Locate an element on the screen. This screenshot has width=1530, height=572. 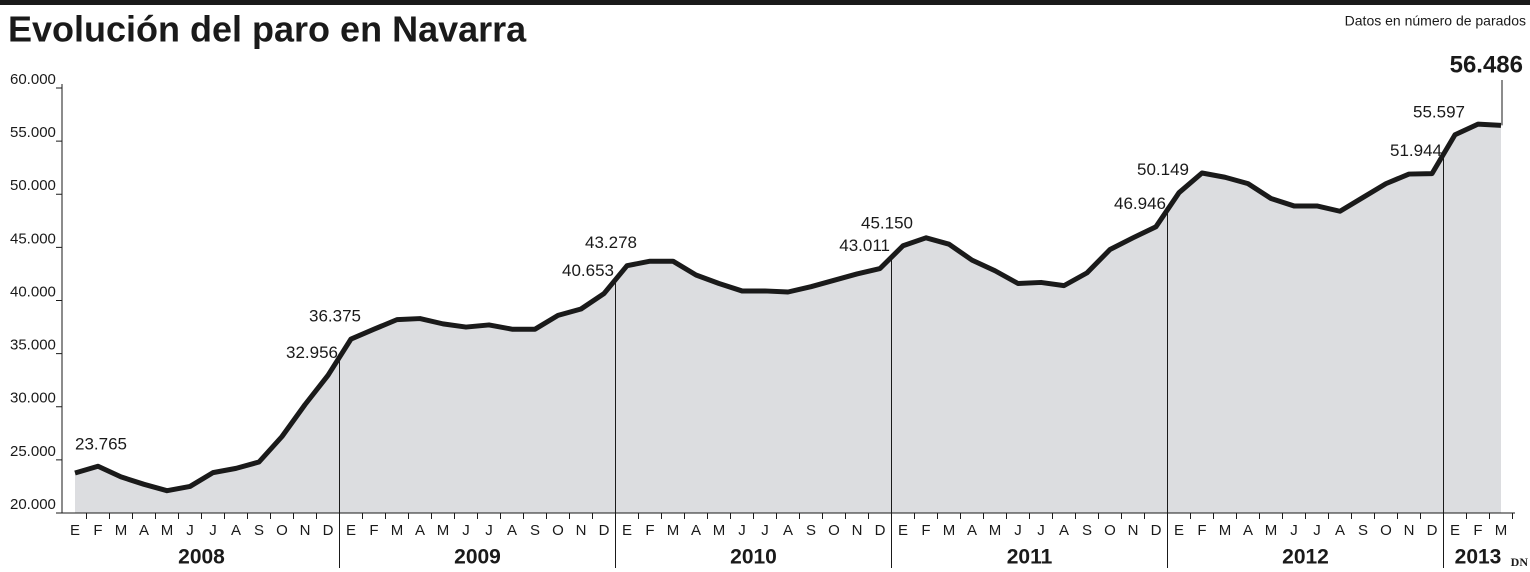
data-label: 55.597 is located at coordinates (1439, 111).